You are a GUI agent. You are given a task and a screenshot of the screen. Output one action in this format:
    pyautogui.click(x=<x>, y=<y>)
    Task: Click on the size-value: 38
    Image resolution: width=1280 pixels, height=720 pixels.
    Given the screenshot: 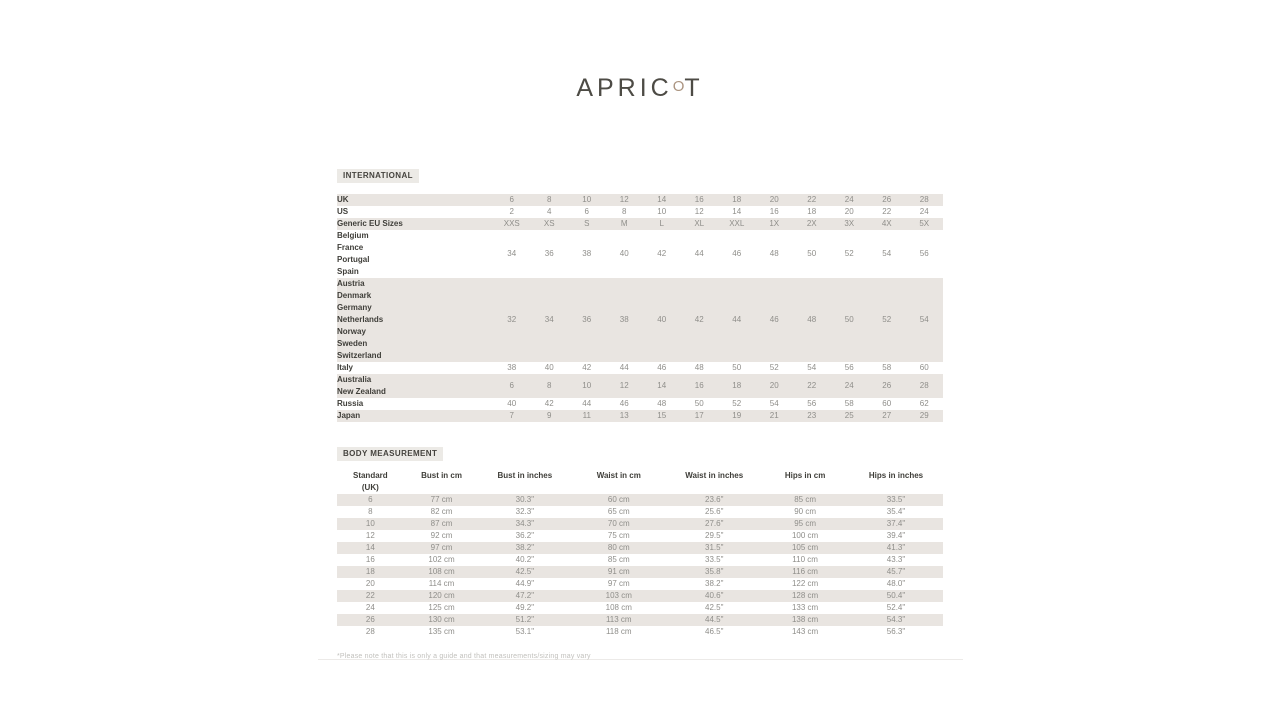 What is the action you would take?
    pyautogui.click(x=587, y=253)
    